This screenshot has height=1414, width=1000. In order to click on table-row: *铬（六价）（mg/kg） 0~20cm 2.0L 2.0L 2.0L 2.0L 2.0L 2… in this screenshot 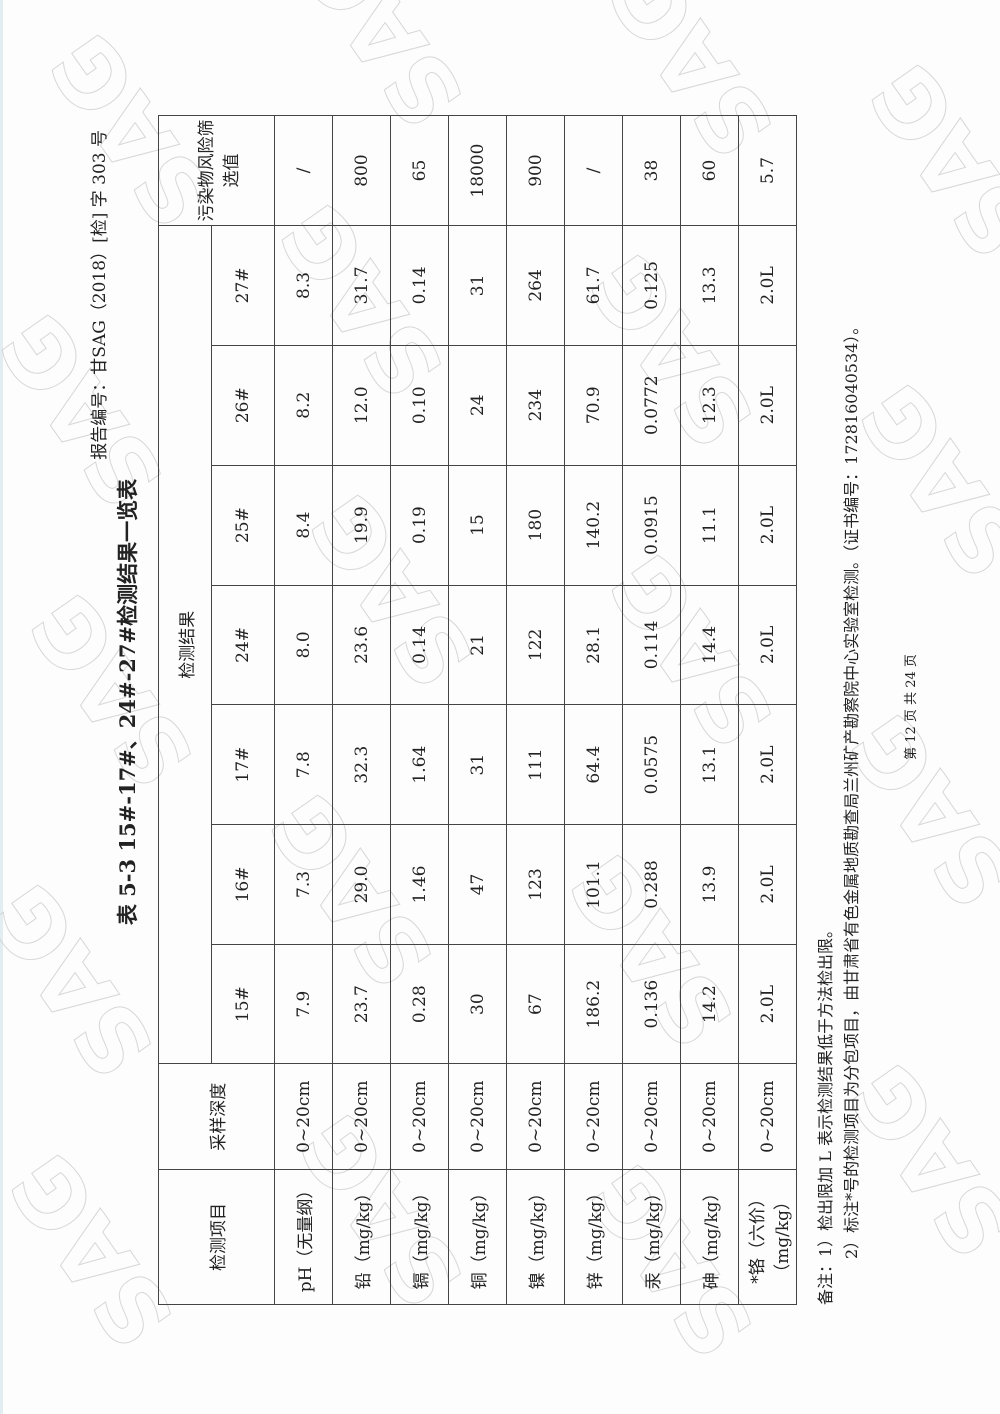, I will do `click(767, 710)`.